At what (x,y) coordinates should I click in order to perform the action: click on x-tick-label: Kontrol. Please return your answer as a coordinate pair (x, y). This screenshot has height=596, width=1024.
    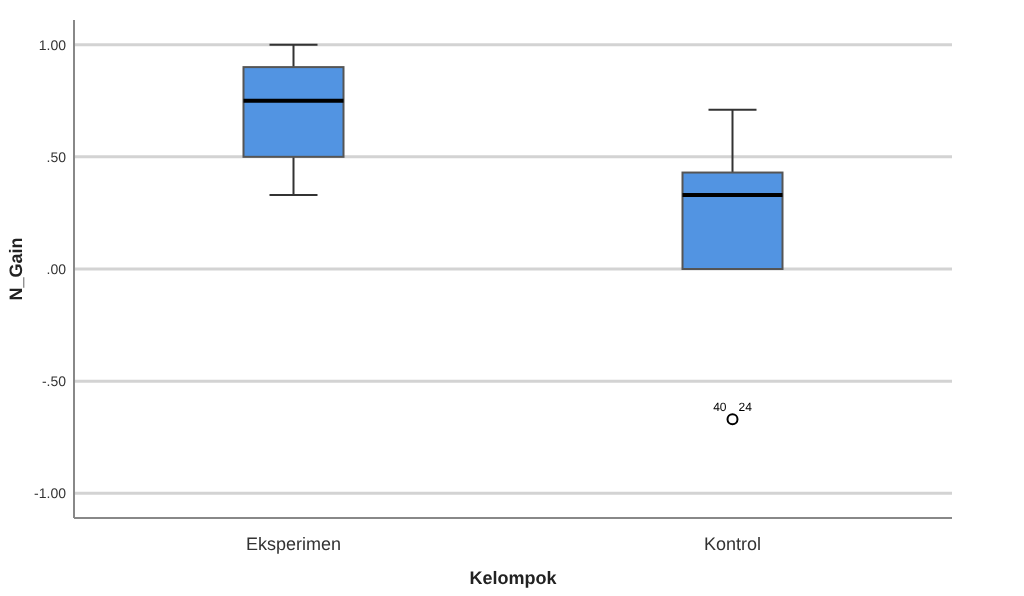
    Looking at the image, I should click on (732, 544).